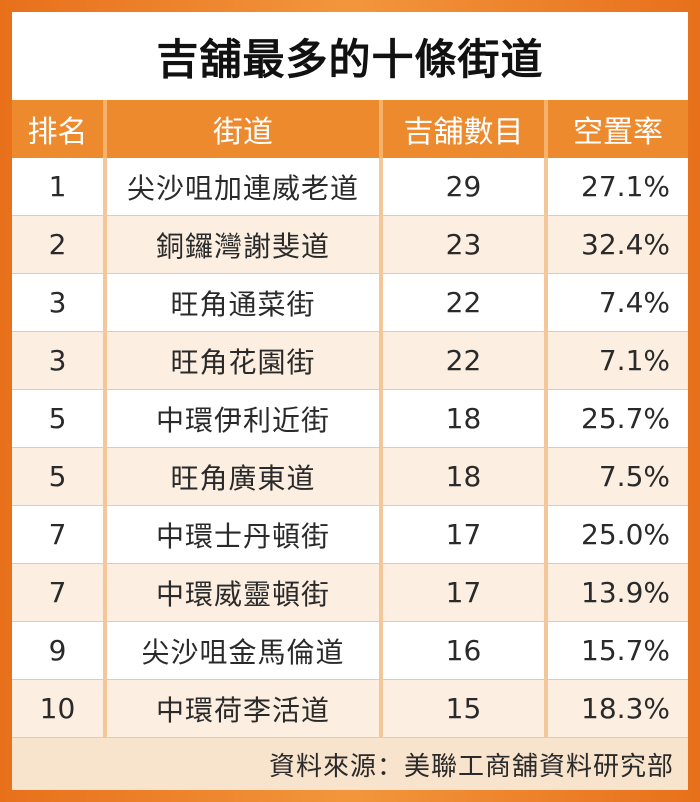 This screenshot has width=700, height=802. What do you see at coordinates (618, 535) in the screenshot?
I see `vacancy-cell: 25.0%` at bounding box center [618, 535].